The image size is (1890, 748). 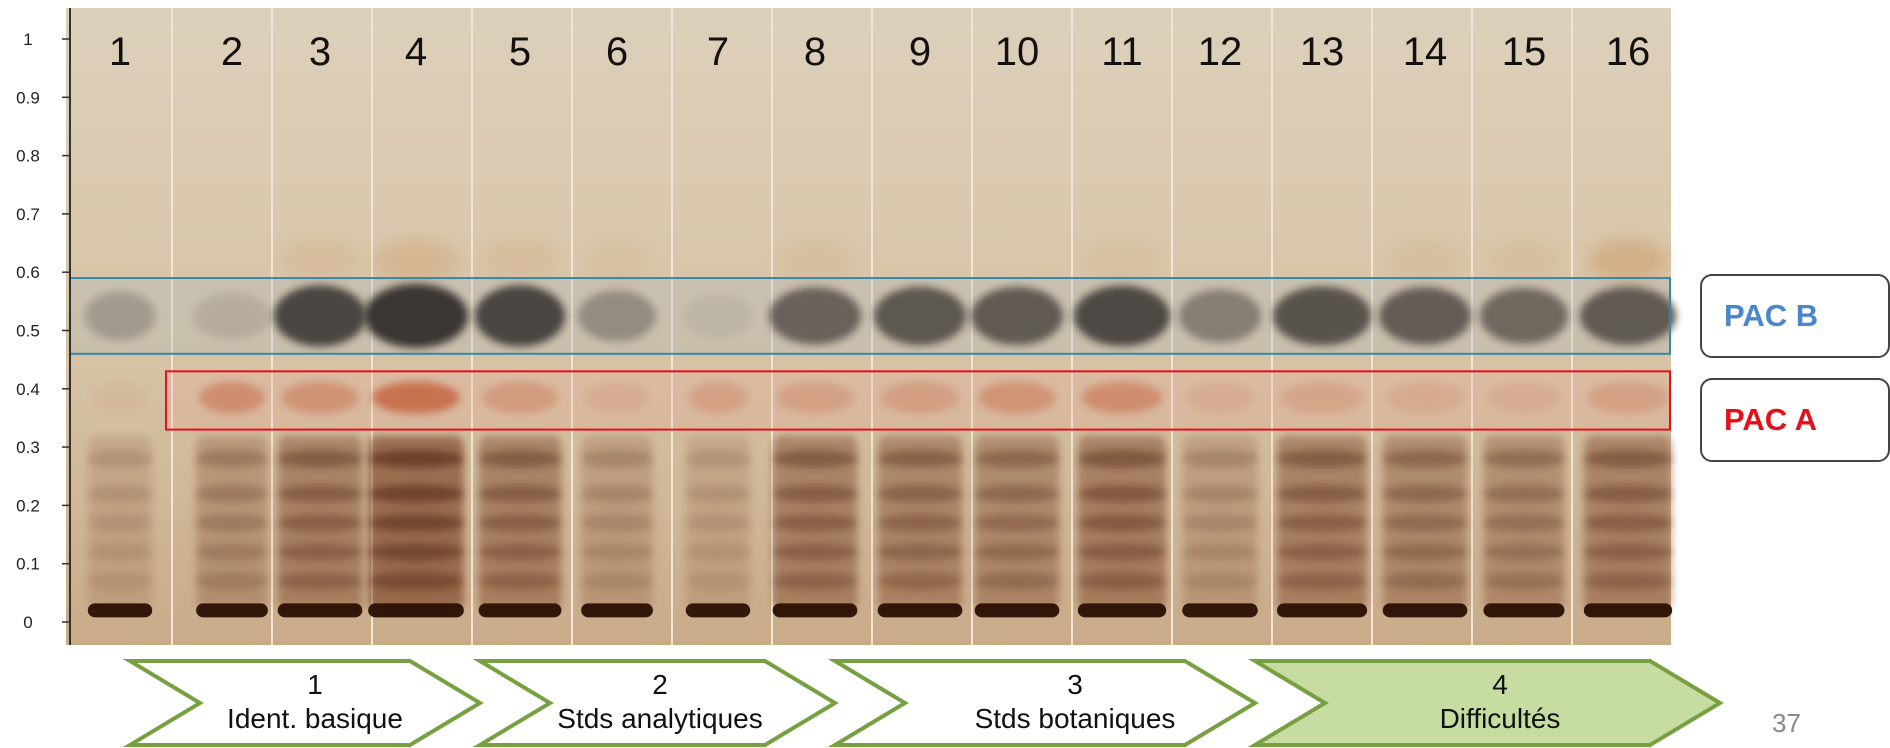 What do you see at coordinates (1628, 428) in the screenshot?
I see `lane-16-bands` at bounding box center [1628, 428].